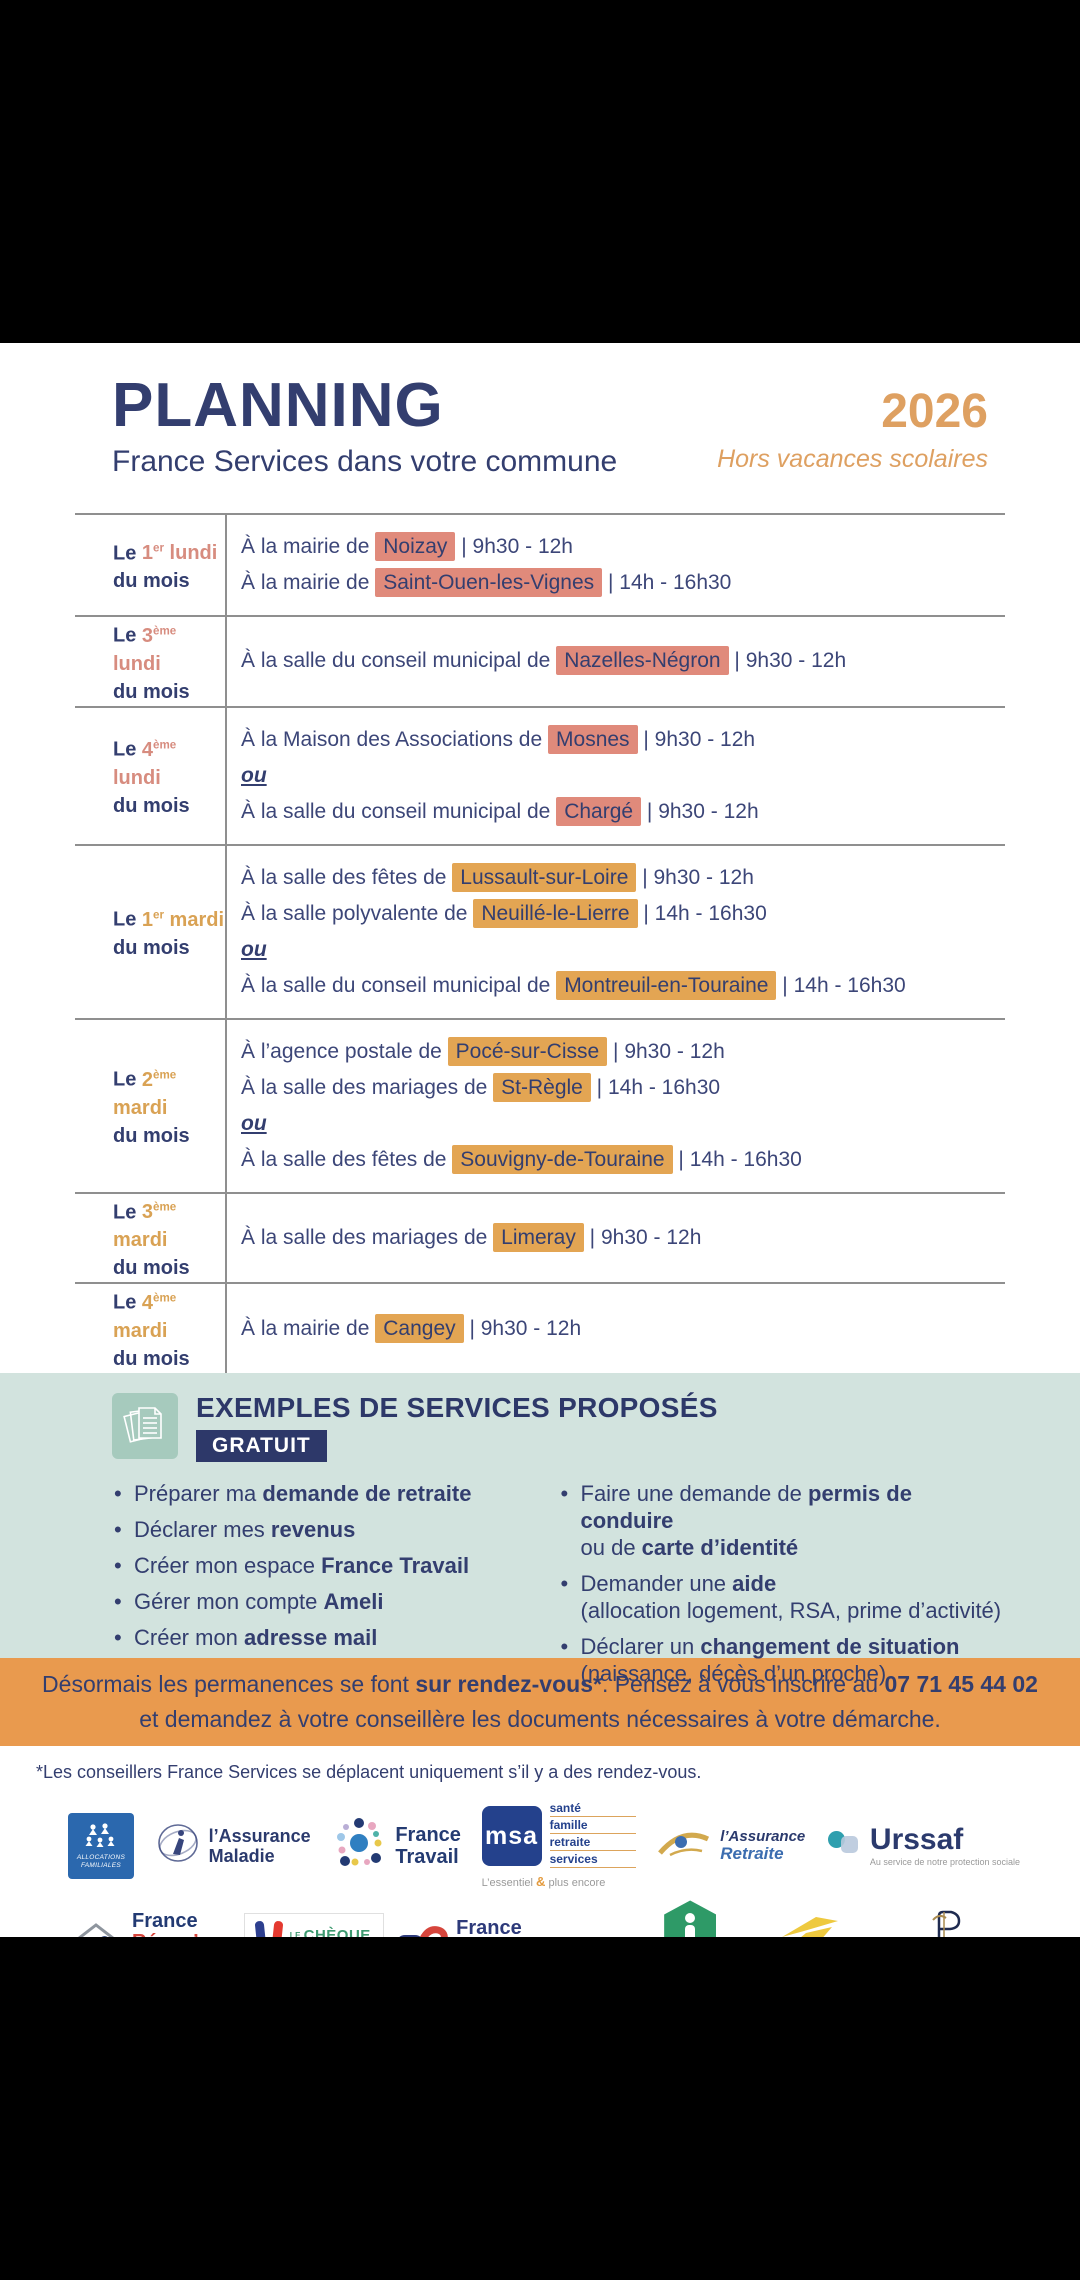 This screenshot has width=1080, height=2280. Describe the element at coordinates (335, 1565) in the screenshot. I see `service-item: Créer mon espace France Travail` at that location.